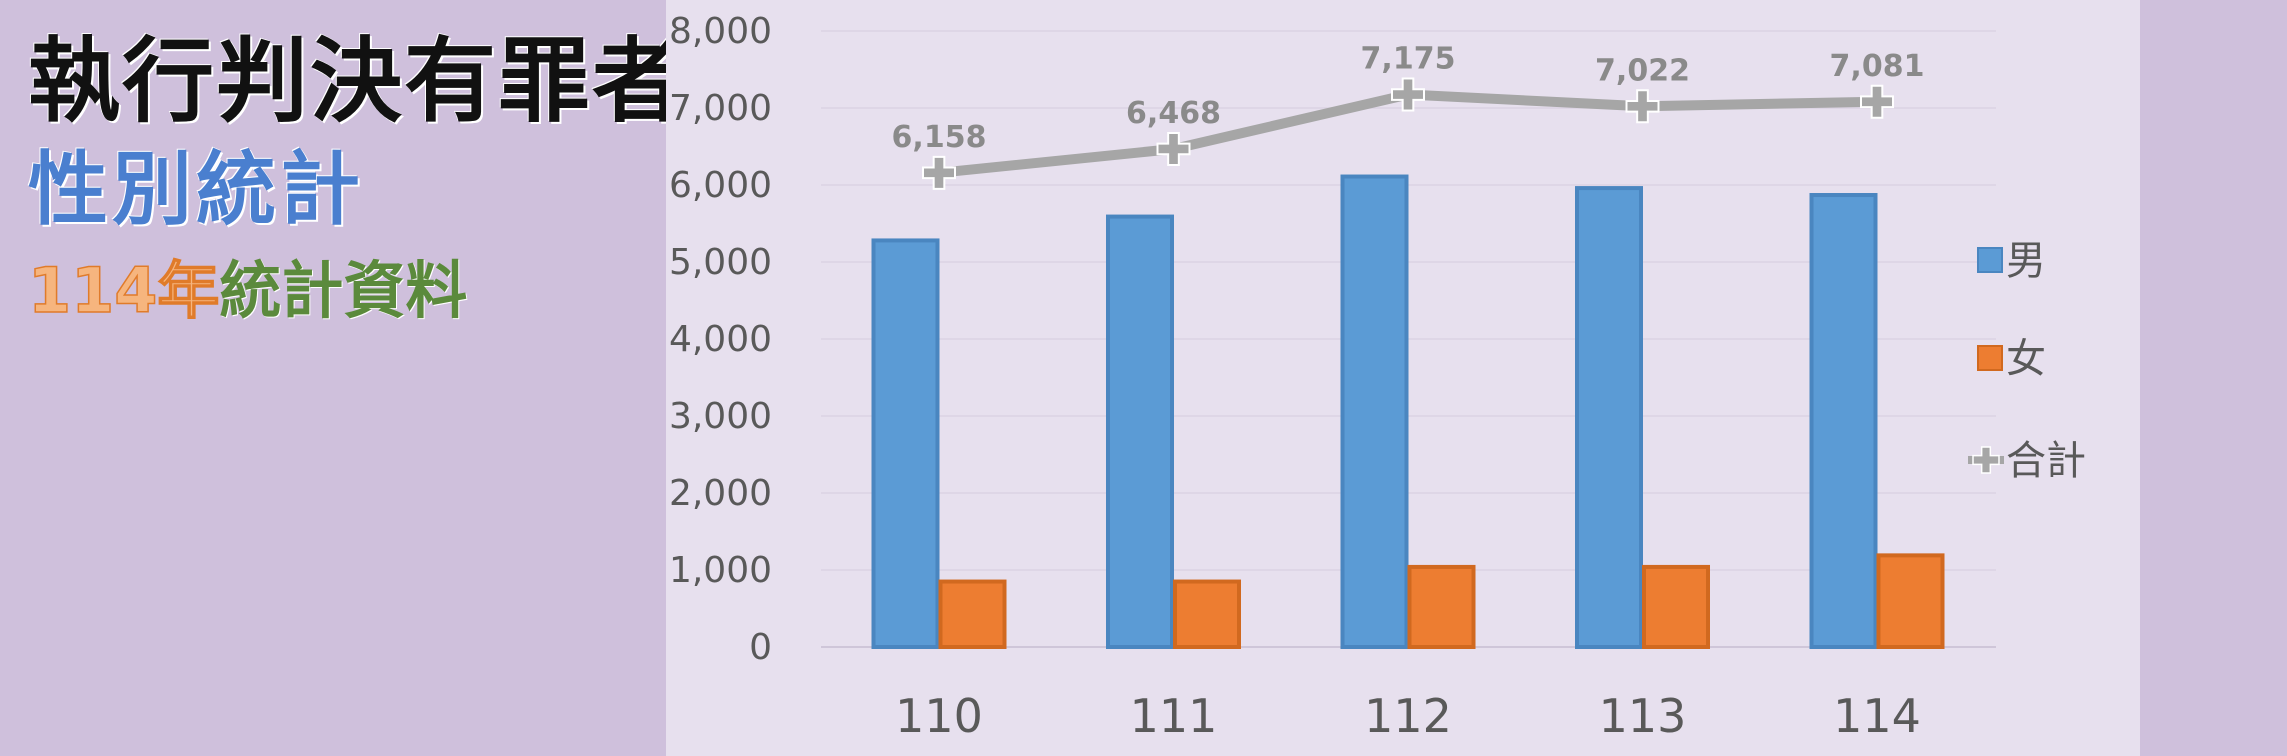  What do you see at coordinates (1173, 113) in the screenshot?
I see `data-label-total: 6,468` at bounding box center [1173, 113].